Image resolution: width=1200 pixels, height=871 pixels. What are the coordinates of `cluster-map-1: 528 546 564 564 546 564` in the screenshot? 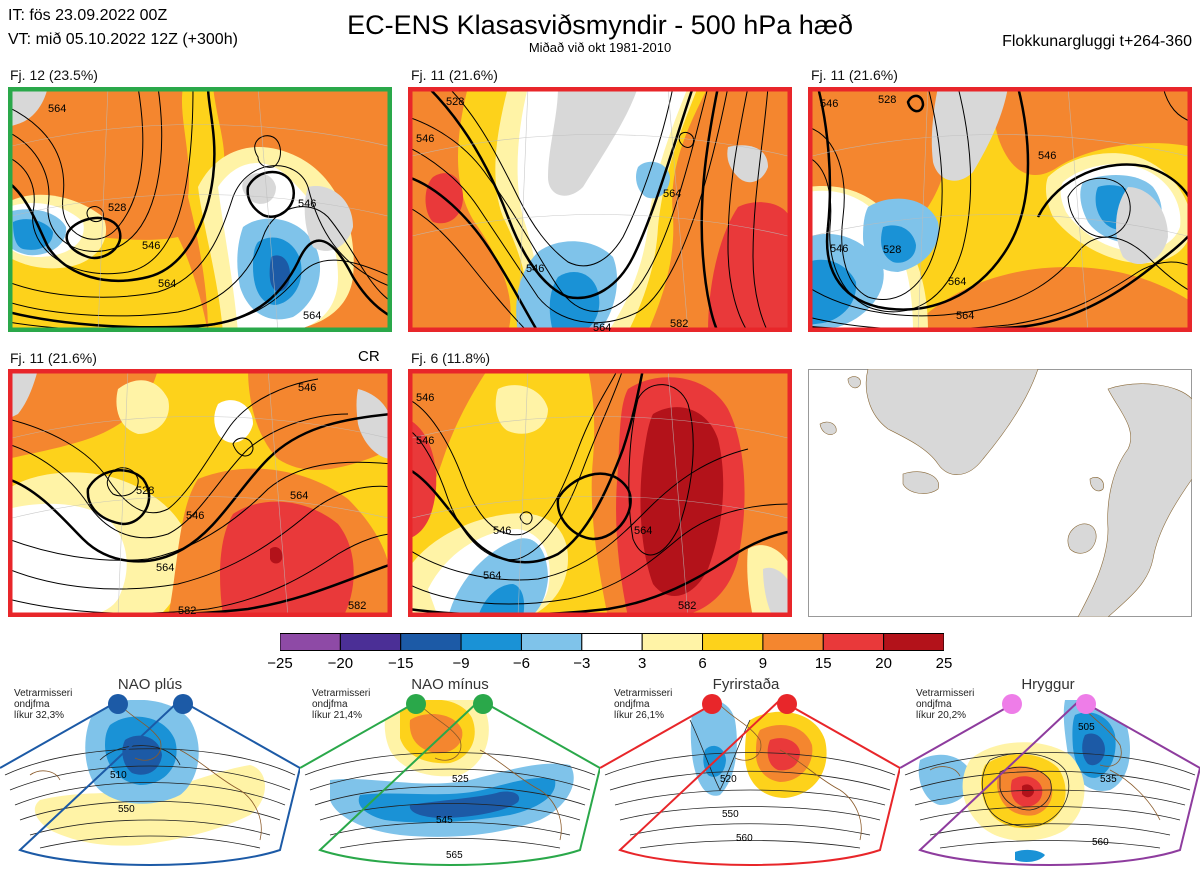 It's located at (200, 209).